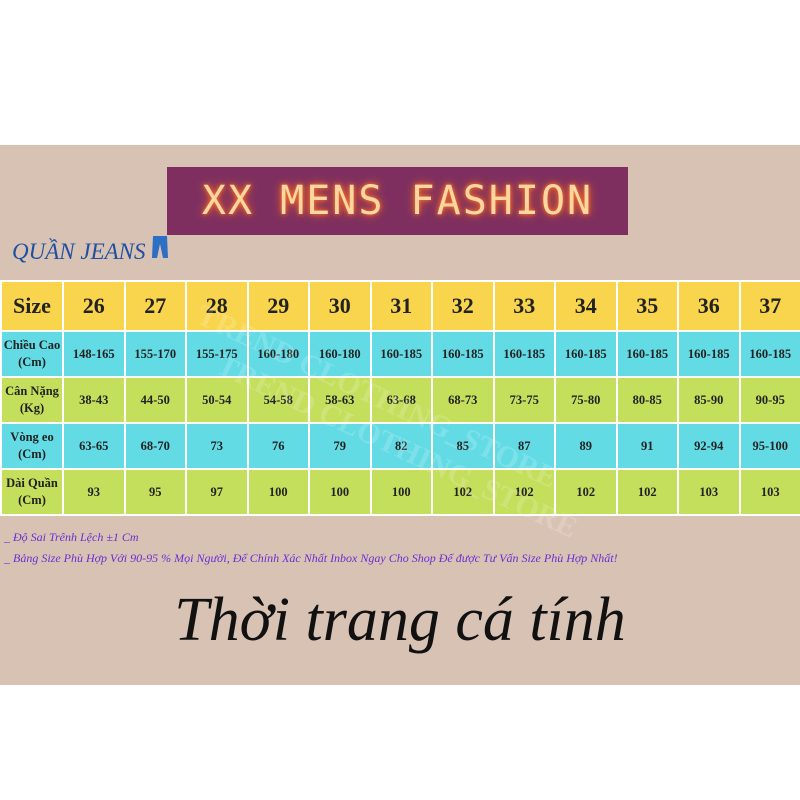 The width and height of the screenshot is (800, 800). Describe the element at coordinates (217, 306) in the screenshot. I see `header-cell: 28` at that location.